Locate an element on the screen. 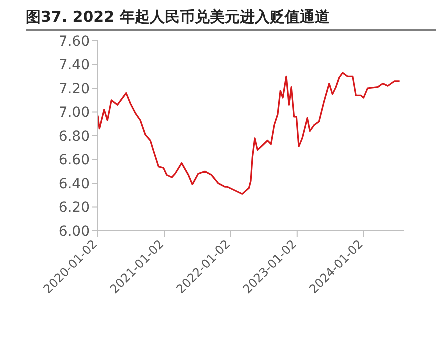 Image resolution: width=444 pixels, height=339 pixels. y-tick-label: 7.40 is located at coordinates (74, 66).